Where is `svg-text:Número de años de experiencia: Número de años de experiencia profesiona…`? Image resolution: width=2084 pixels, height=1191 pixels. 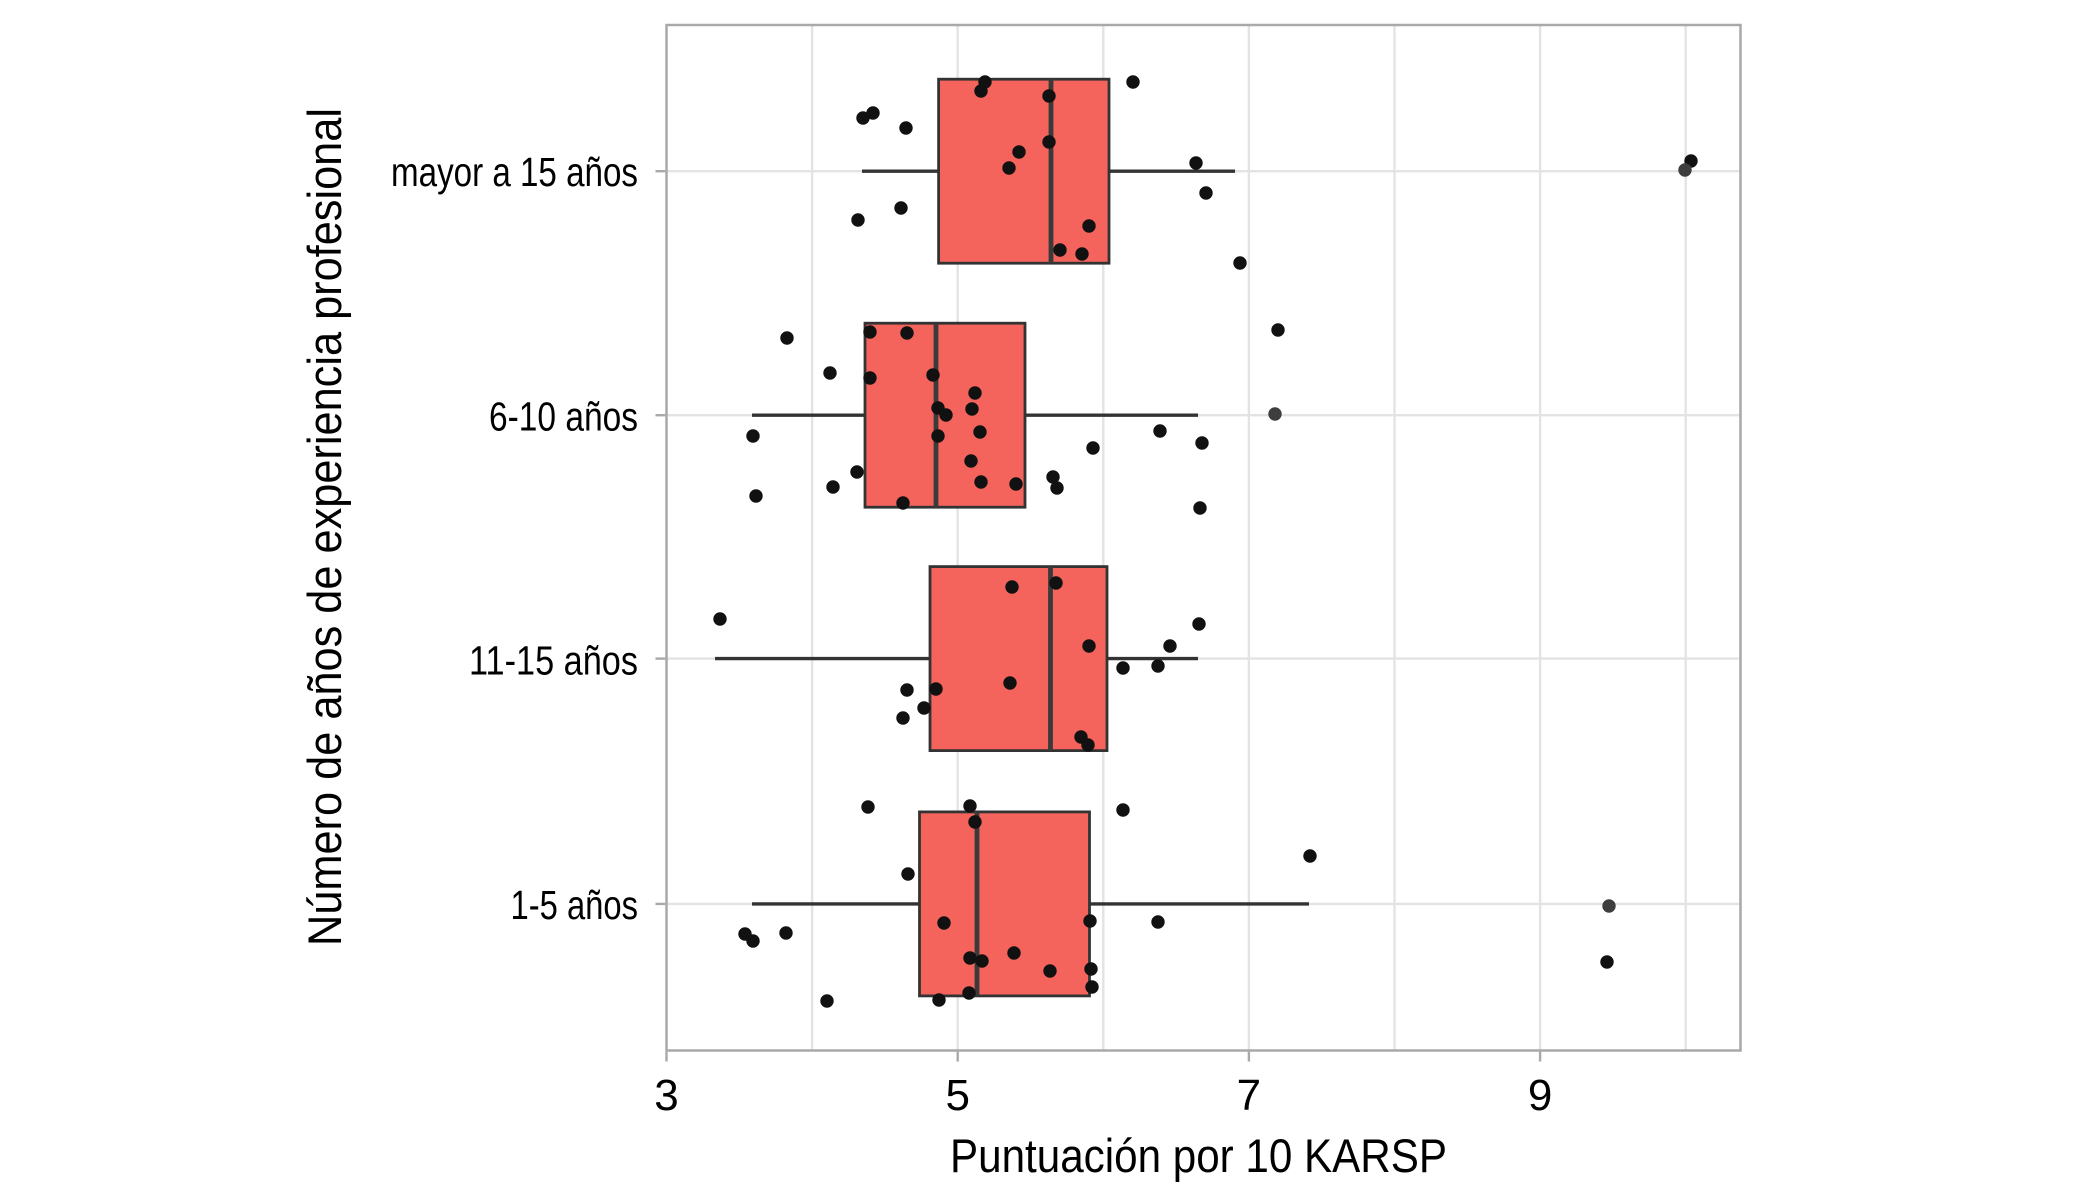 svg-text:Número de años de experiencia: Número de años de experiencia profesiona… is located at coordinates (324, 527).